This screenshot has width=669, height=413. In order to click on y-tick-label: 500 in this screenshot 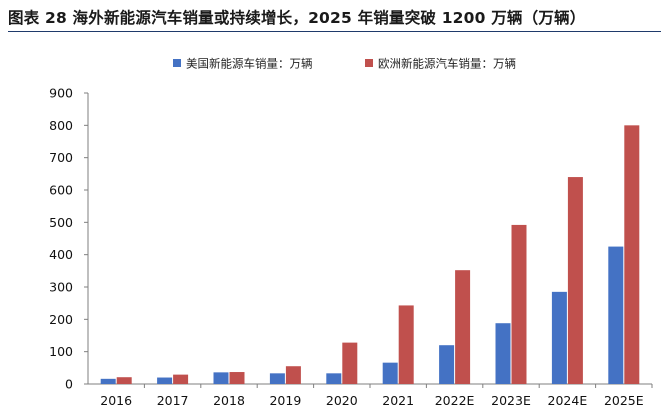, I will do `click(61, 222)`.